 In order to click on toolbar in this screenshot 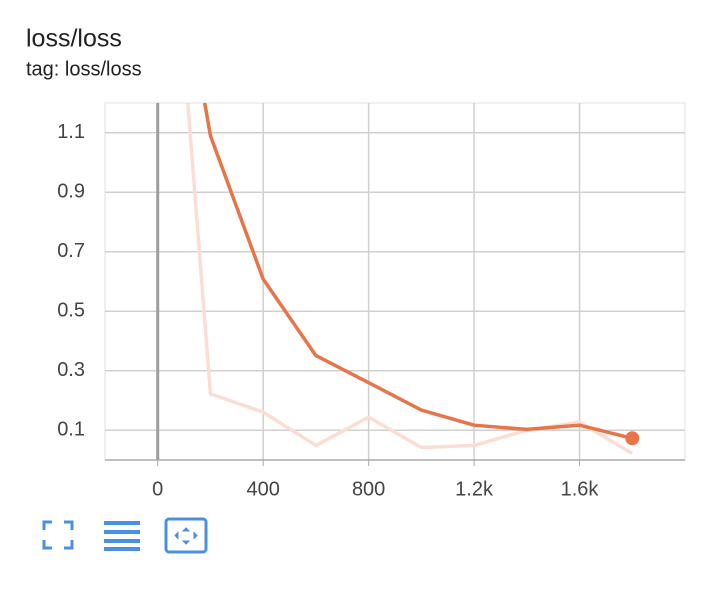, I will do `click(125, 535)`.